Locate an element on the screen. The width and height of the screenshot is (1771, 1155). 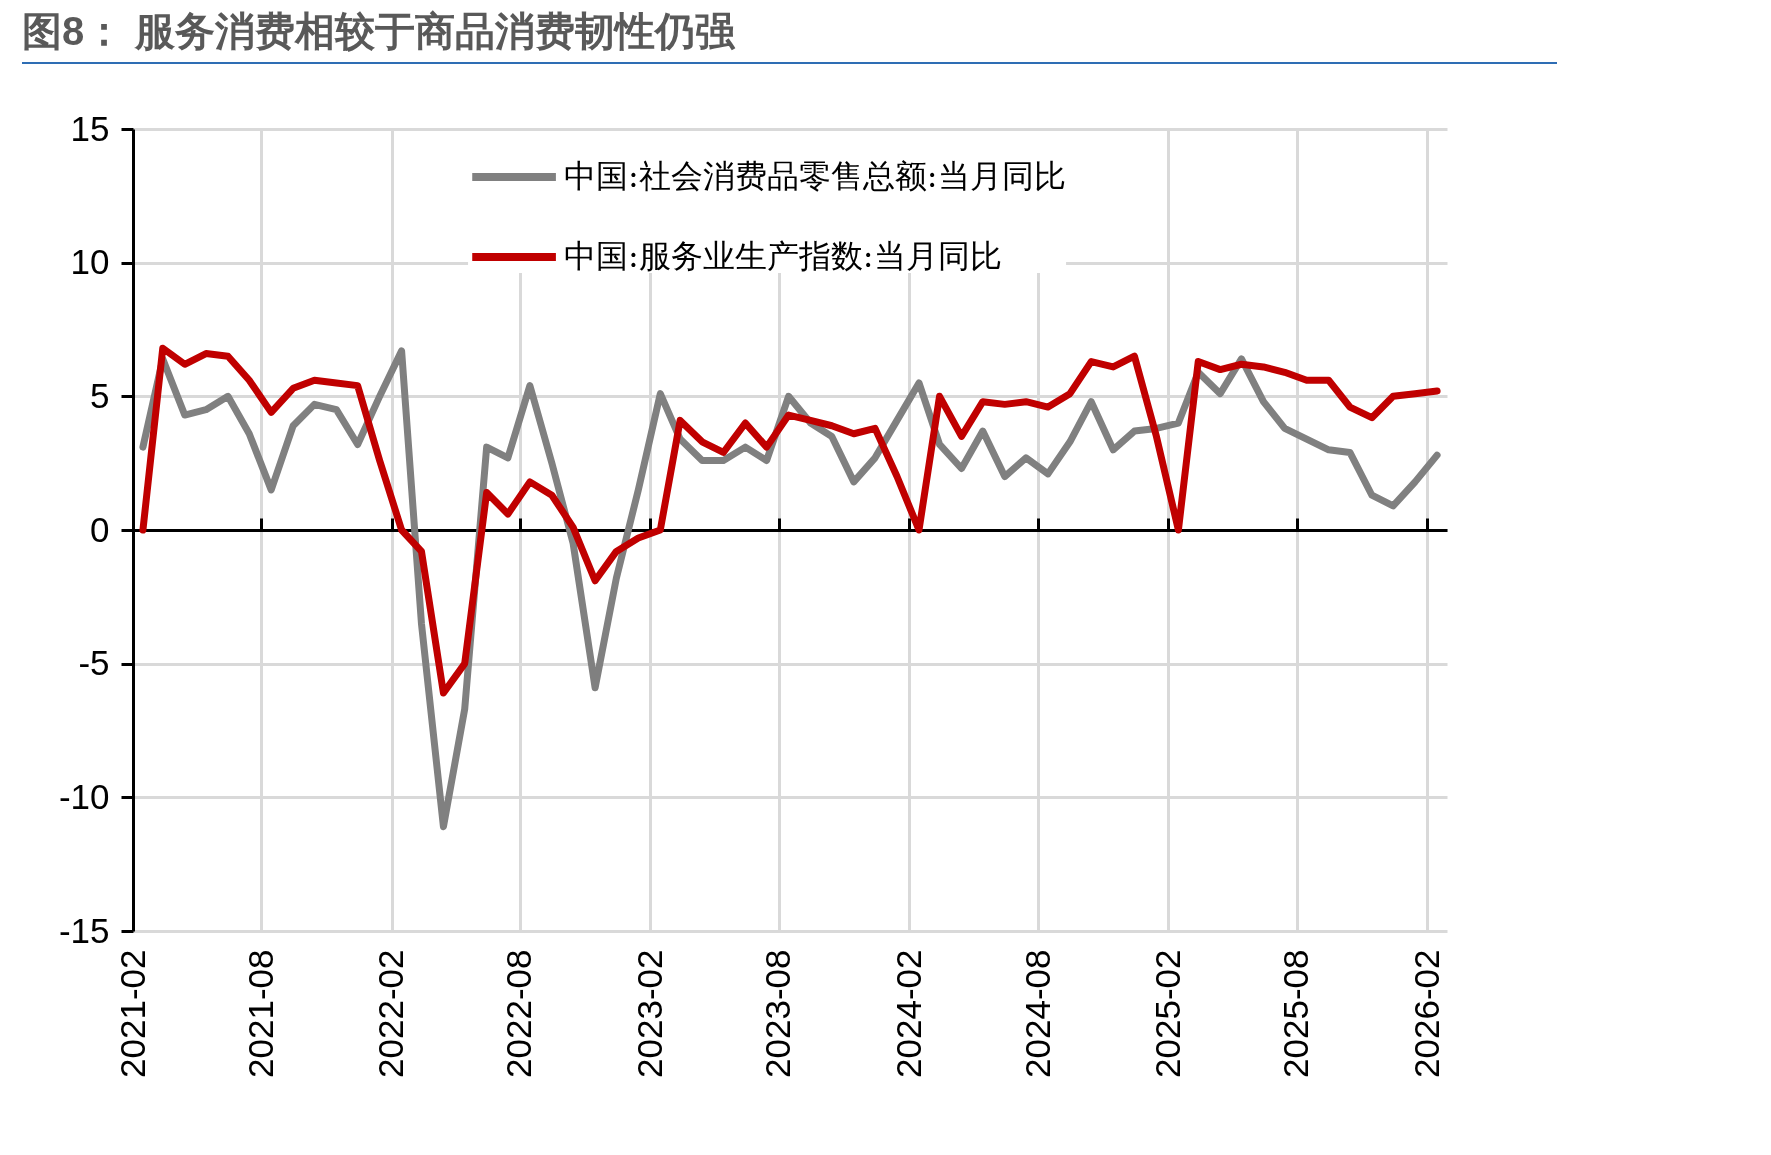
y-tick-label: -15 is located at coordinates (84, 930).